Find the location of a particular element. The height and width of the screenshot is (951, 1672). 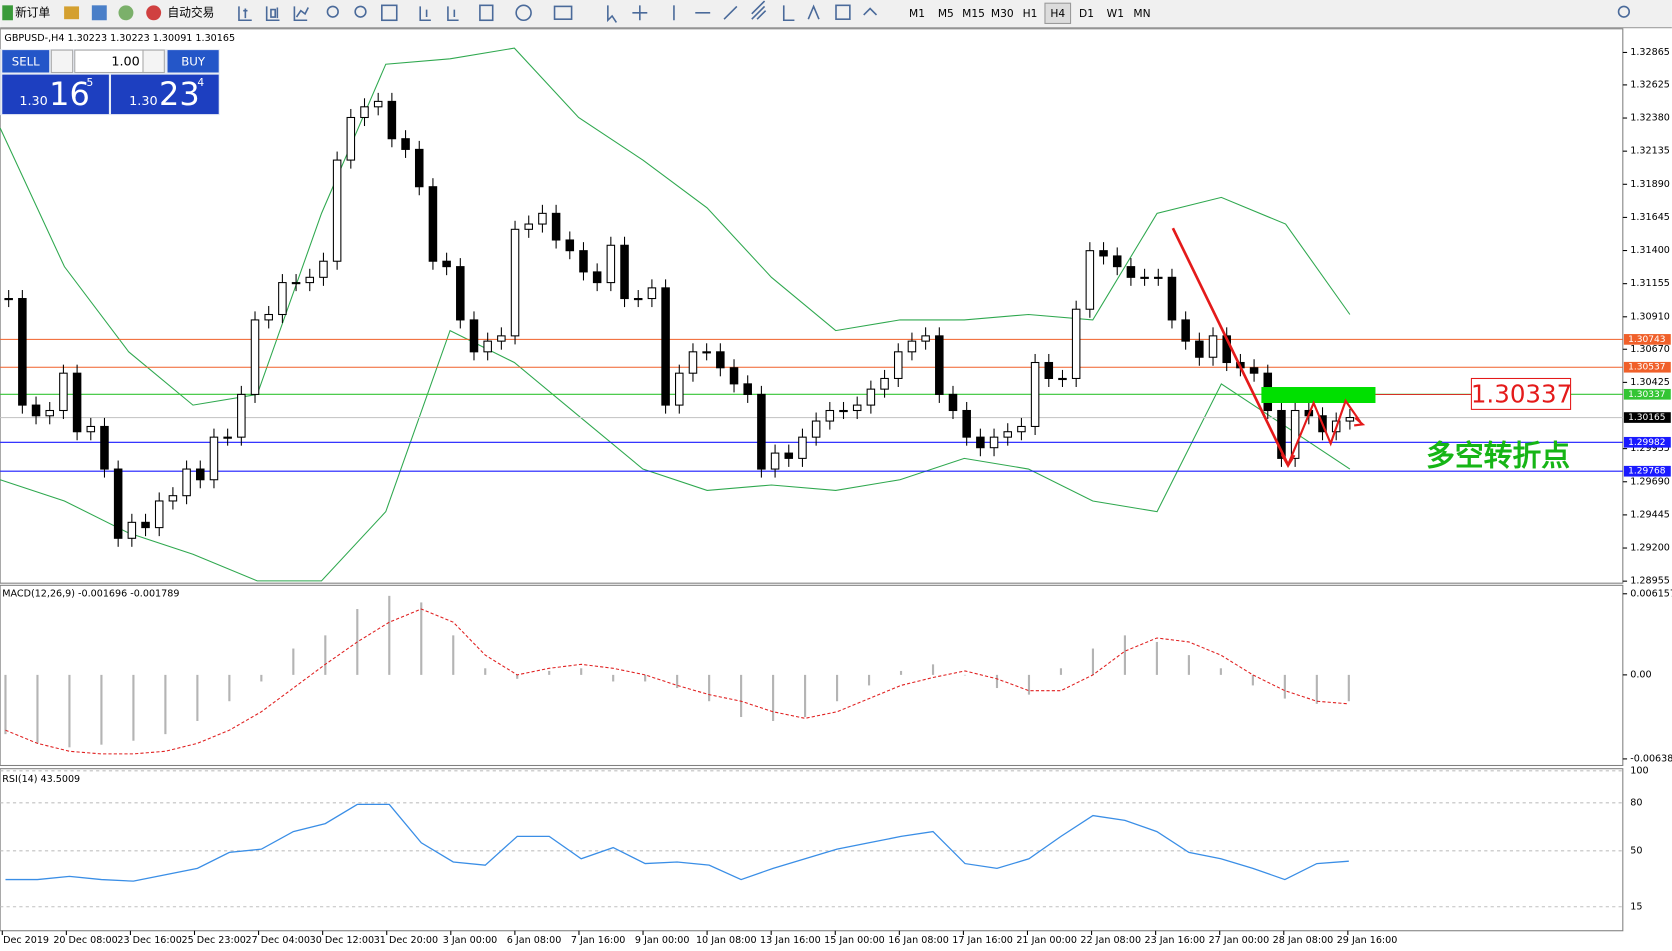

line-chart-icon is located at coordinates (301, 14).